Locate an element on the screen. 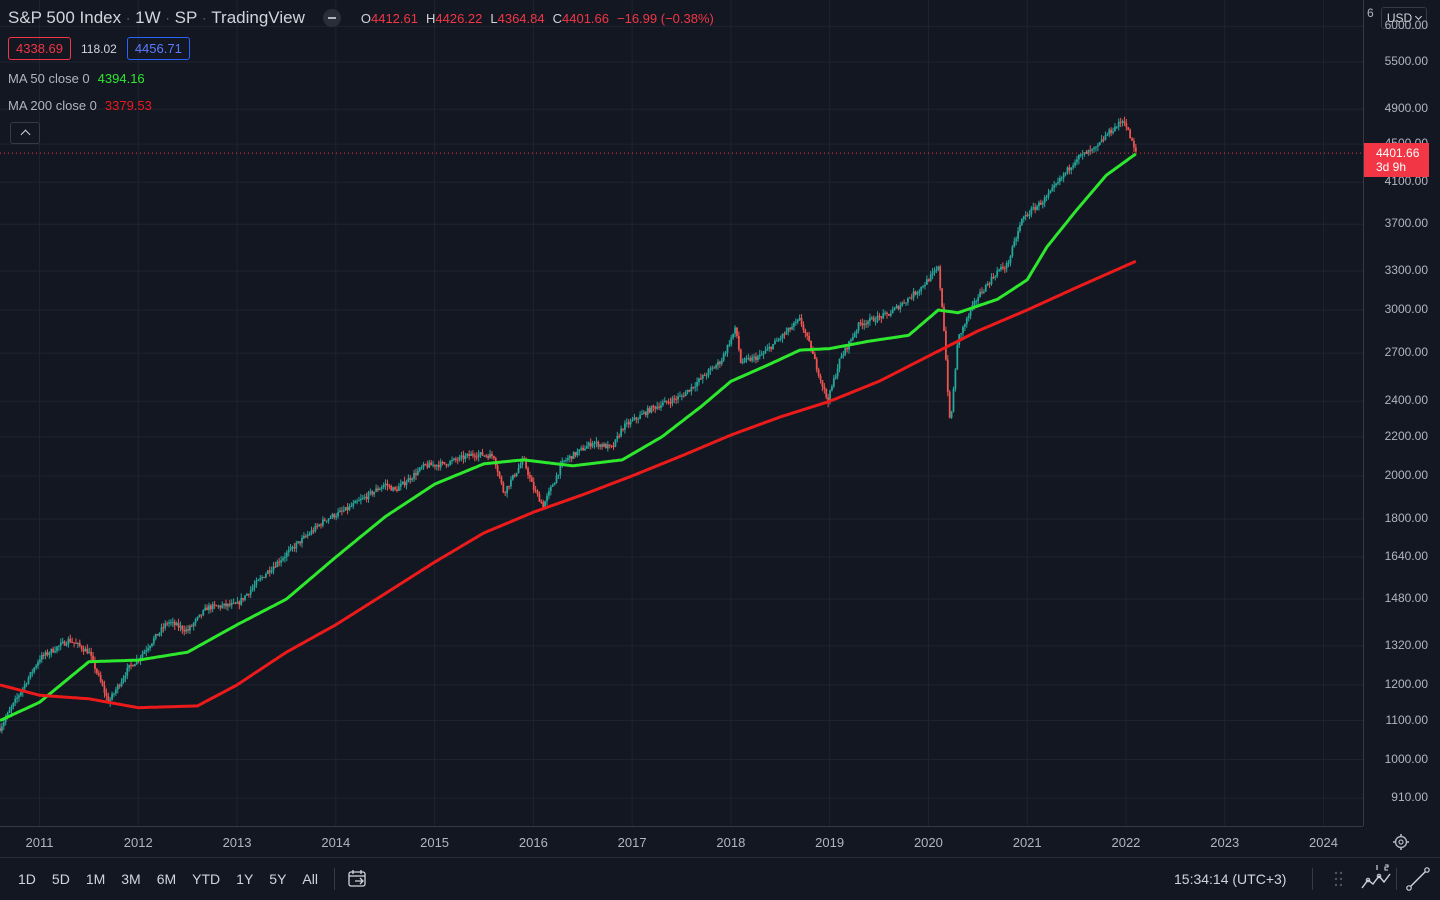 The width and height of the screenshot is (1440, 900). calendar-goto-icon is located at coordinates (358, 879).